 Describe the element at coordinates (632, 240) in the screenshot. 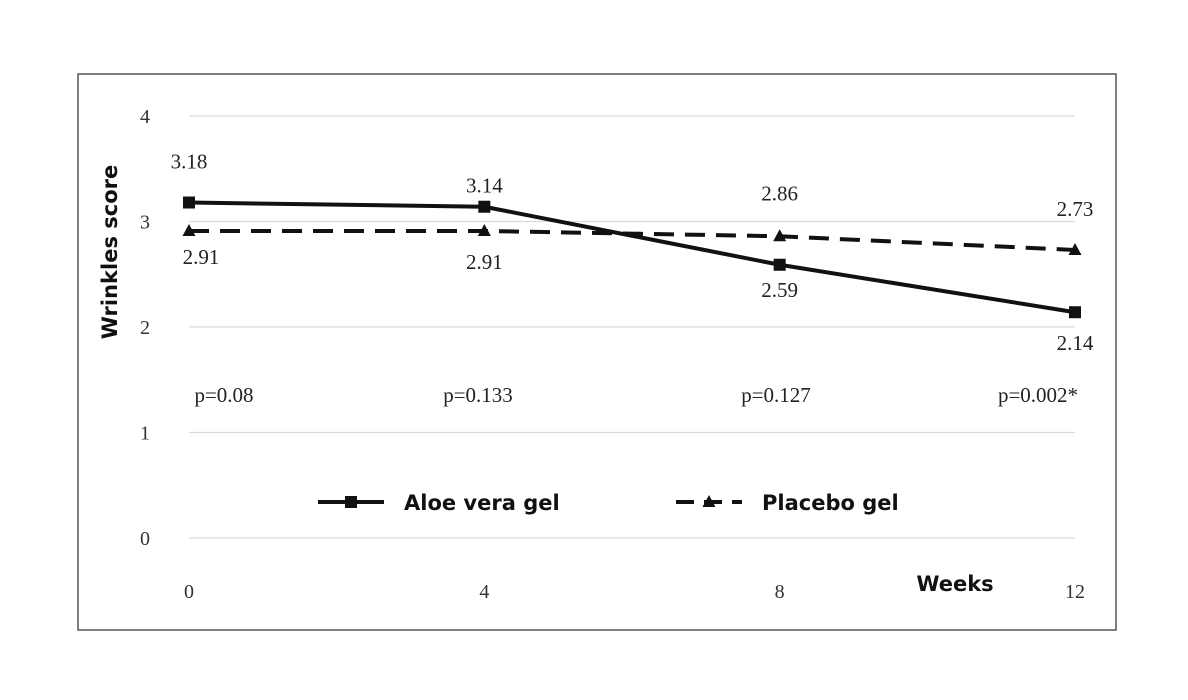

I see `series-line-placebo` at that location.